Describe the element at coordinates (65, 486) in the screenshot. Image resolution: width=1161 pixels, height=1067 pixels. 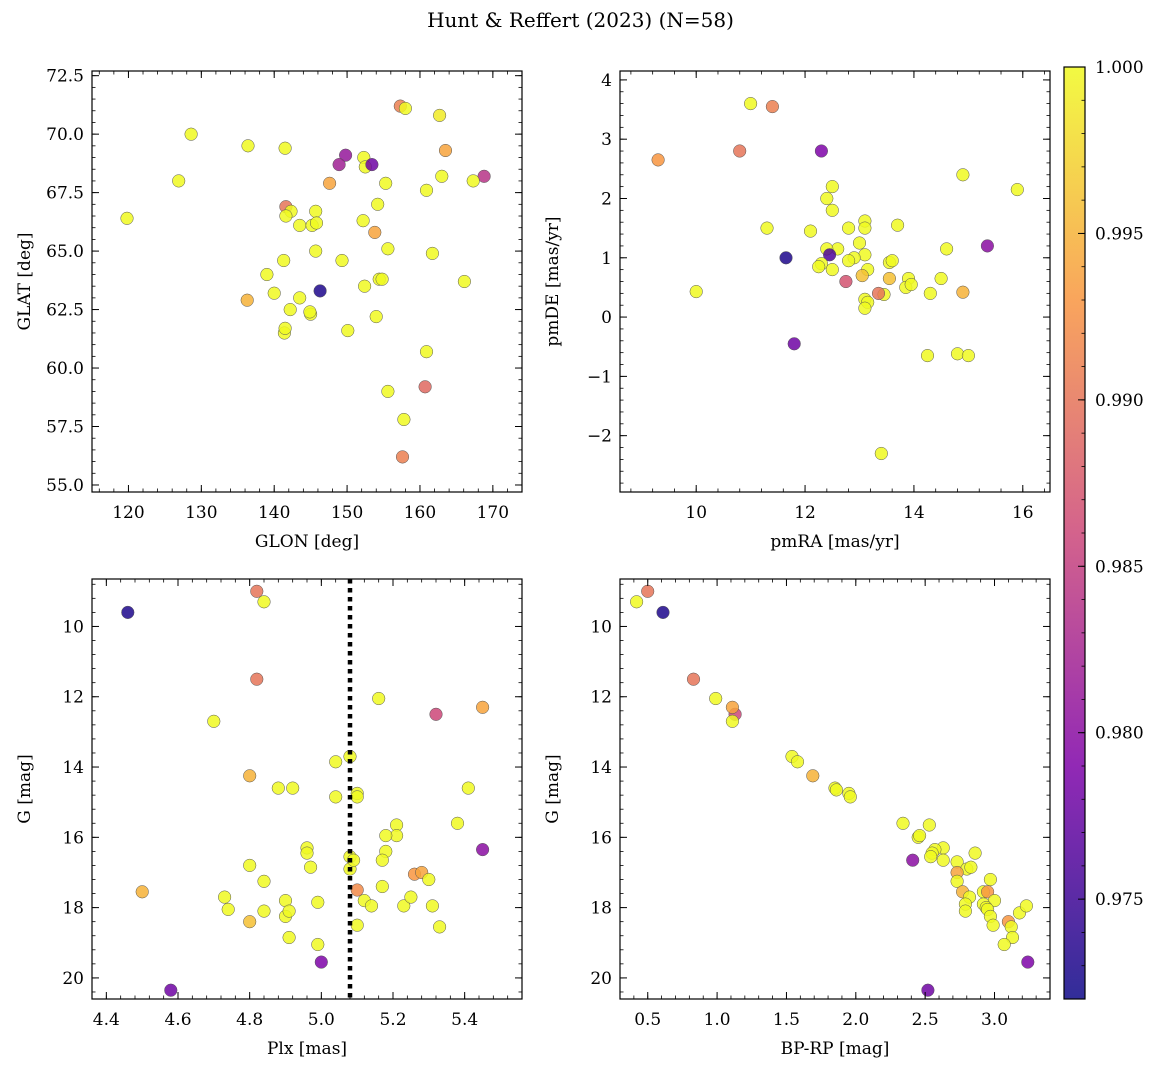
I see `y-tick-label: 55.0` at that location.